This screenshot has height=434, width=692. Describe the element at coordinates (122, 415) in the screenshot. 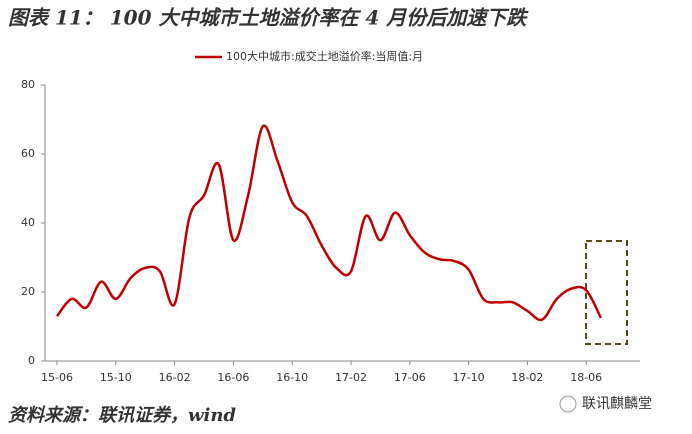

I see `source-note: 资料来源：联讯证券，wind` at that location.